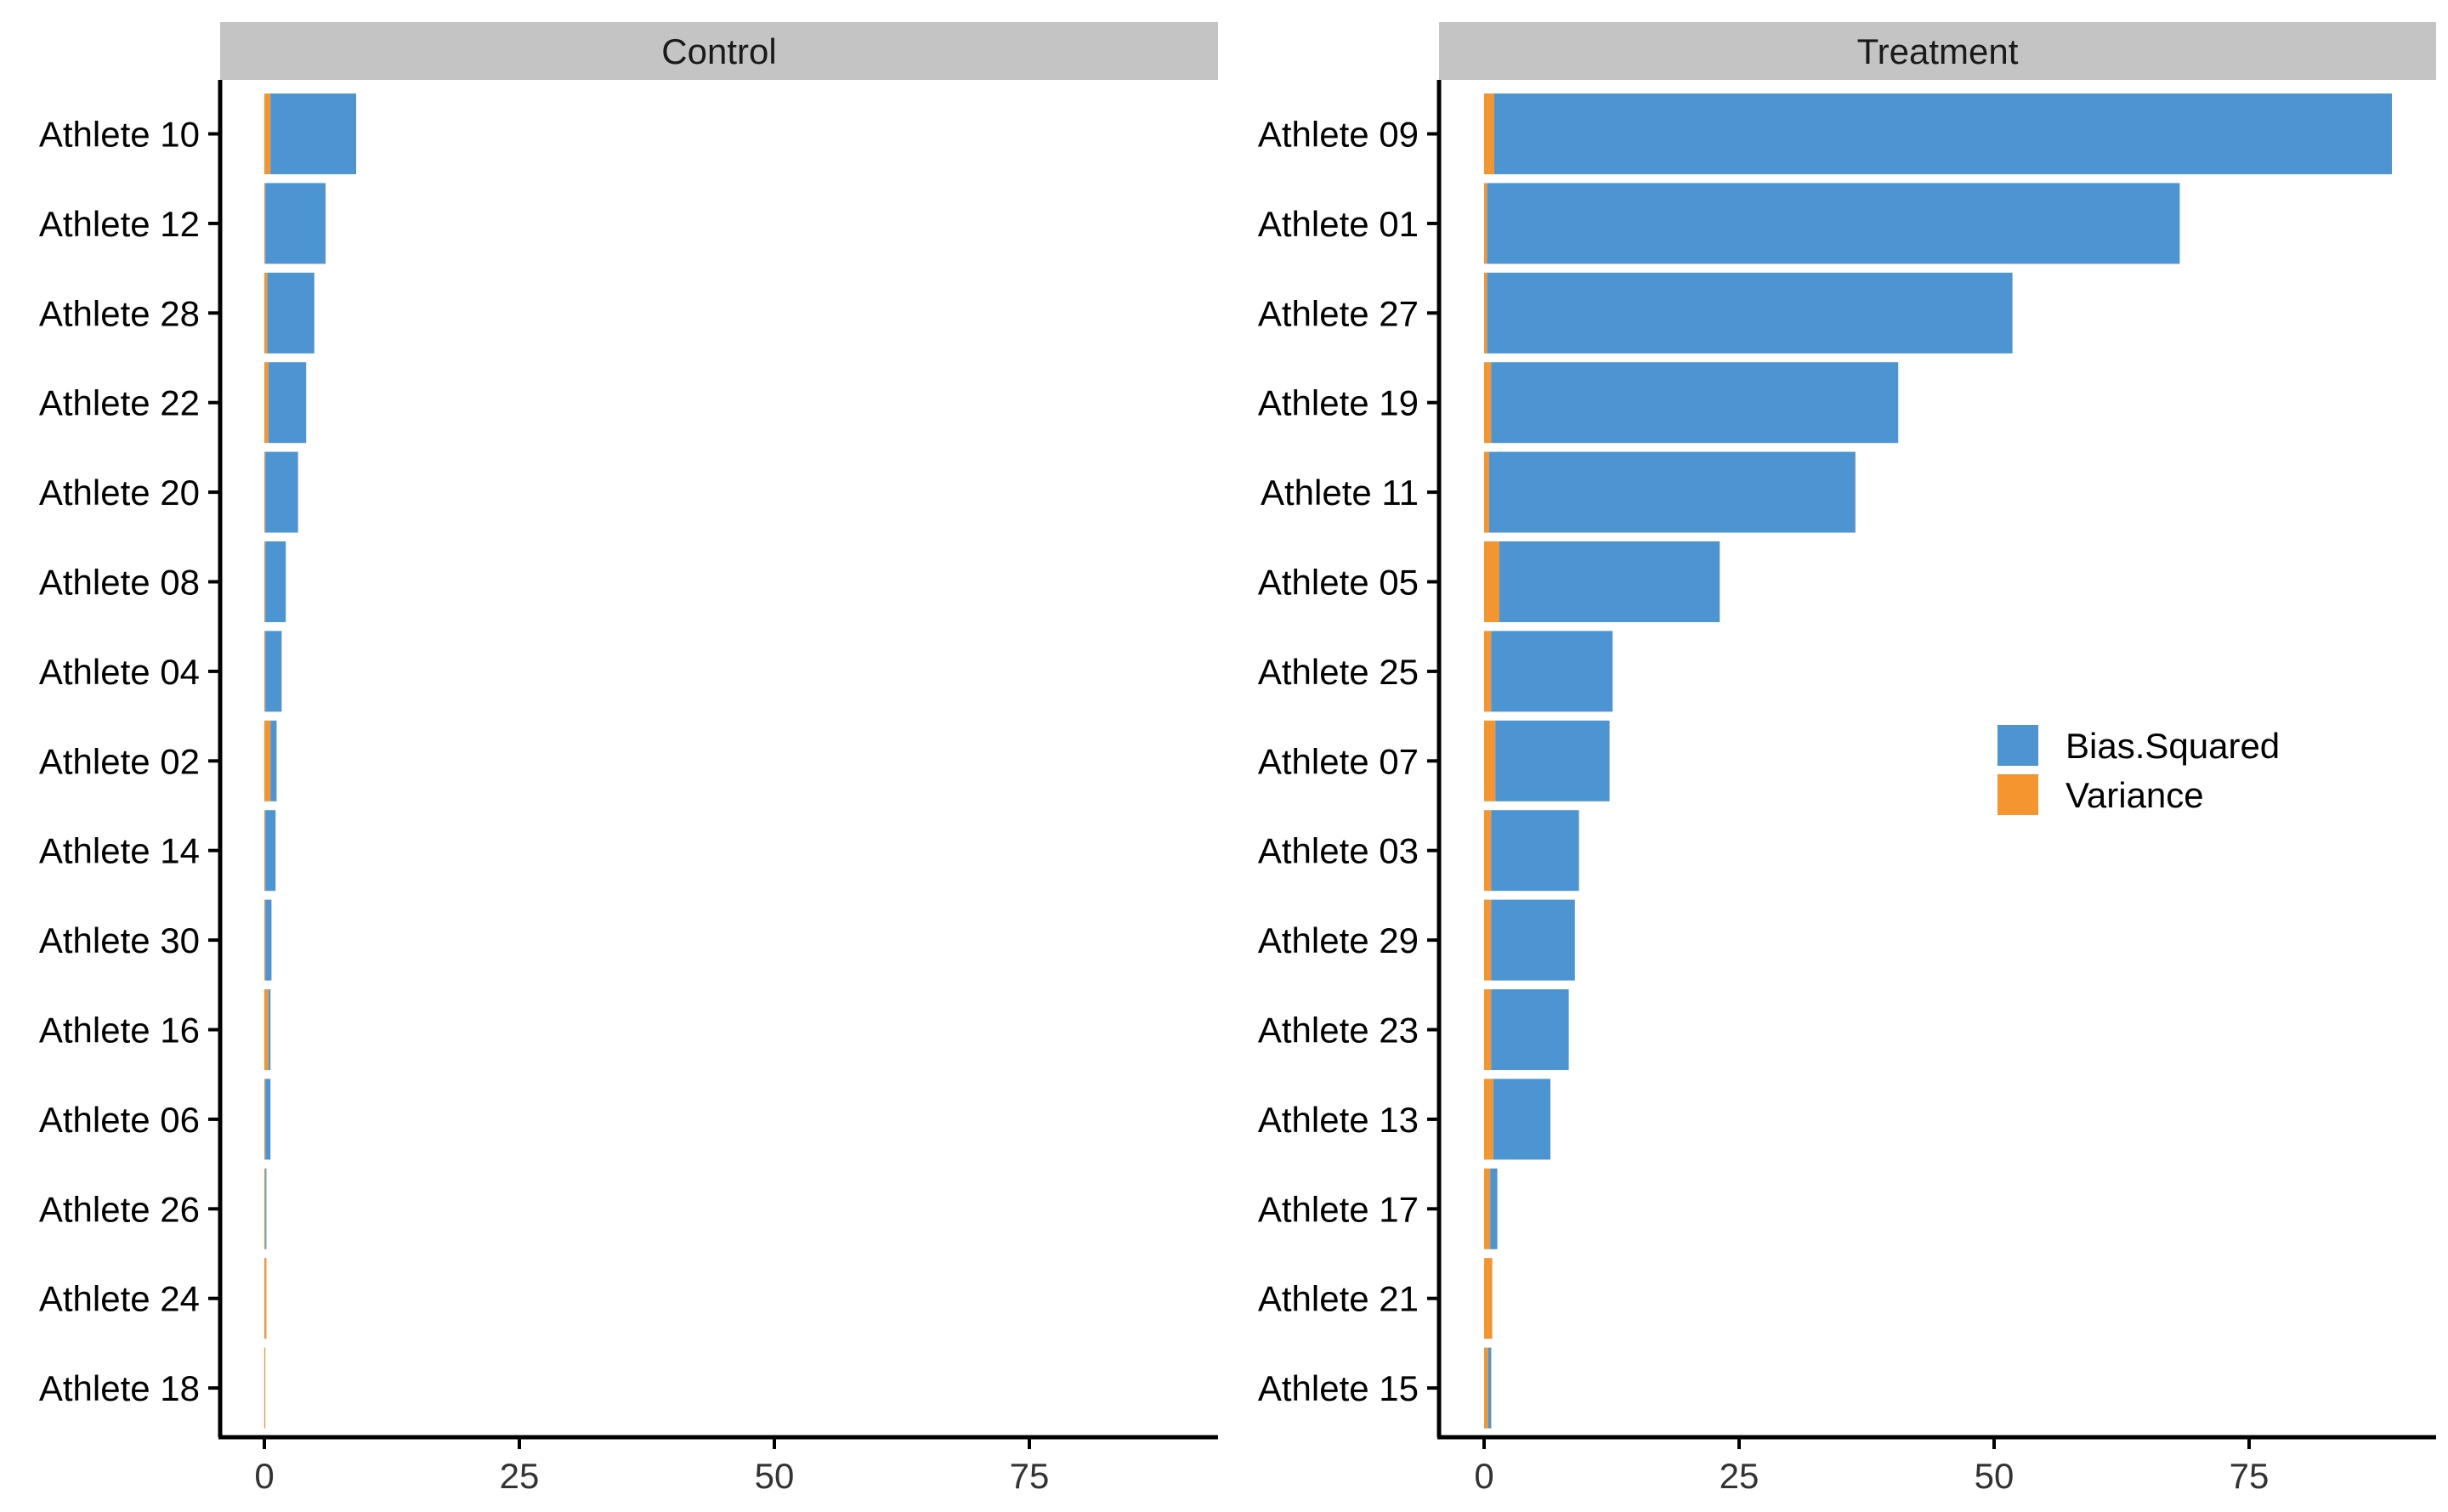 This screenshot has width=2448, height=1512. I want to click on y-tick-label: Athlete 25, so click(1338, 672).